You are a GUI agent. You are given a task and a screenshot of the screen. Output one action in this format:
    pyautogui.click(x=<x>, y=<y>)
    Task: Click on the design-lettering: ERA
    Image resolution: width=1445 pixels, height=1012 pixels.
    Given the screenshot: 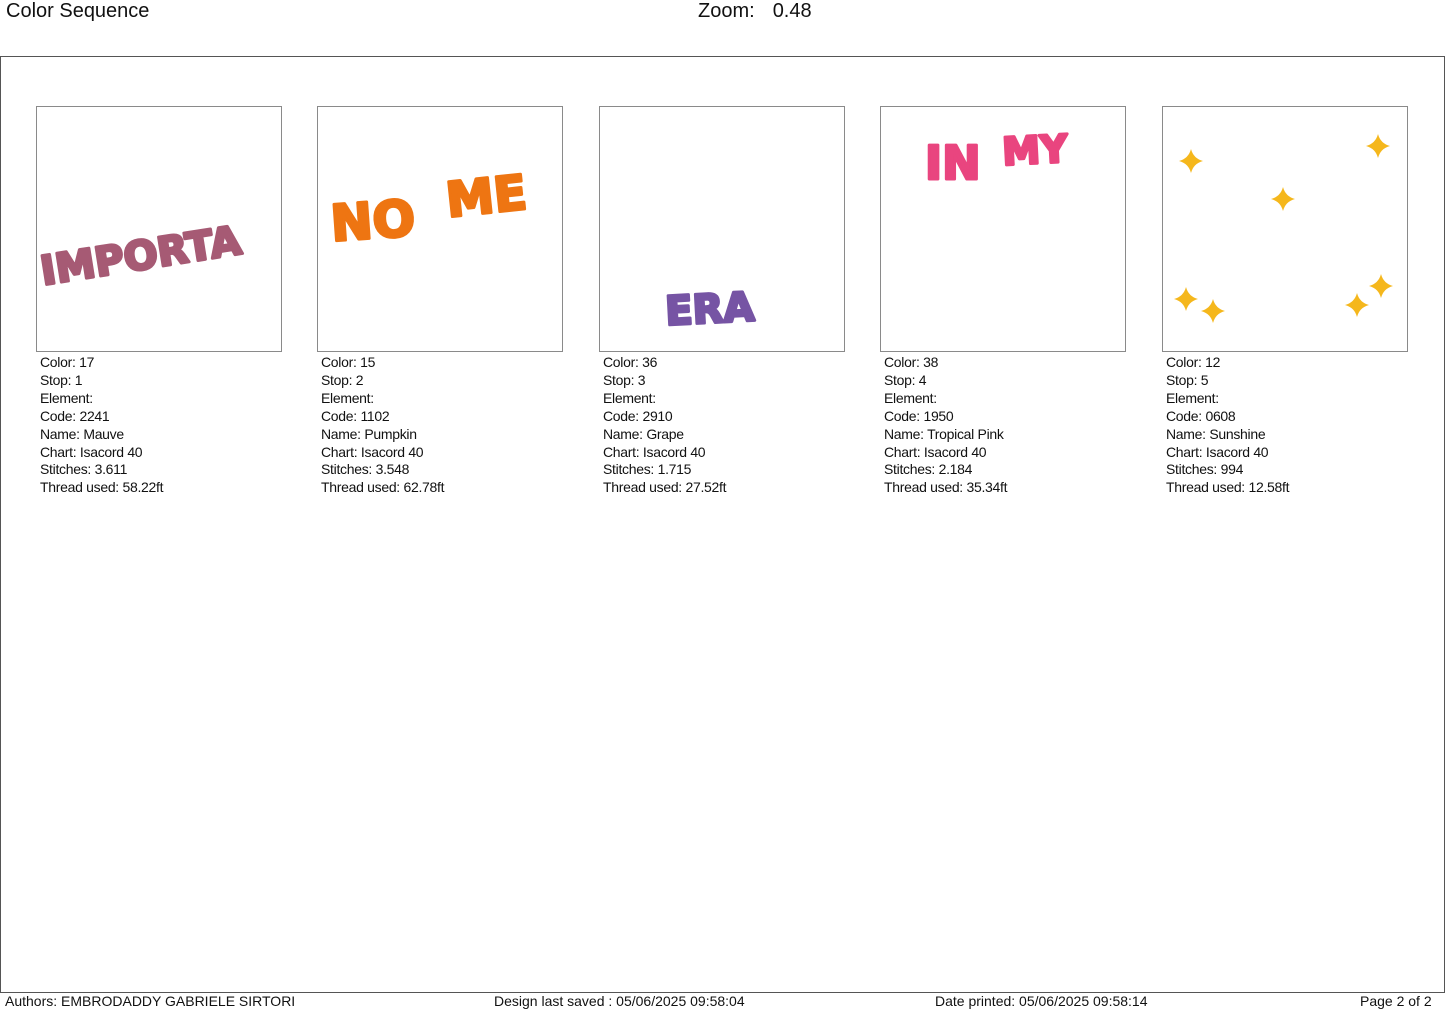 What is the action you would take?
    pyautogui.click(x=709, y=309)
    